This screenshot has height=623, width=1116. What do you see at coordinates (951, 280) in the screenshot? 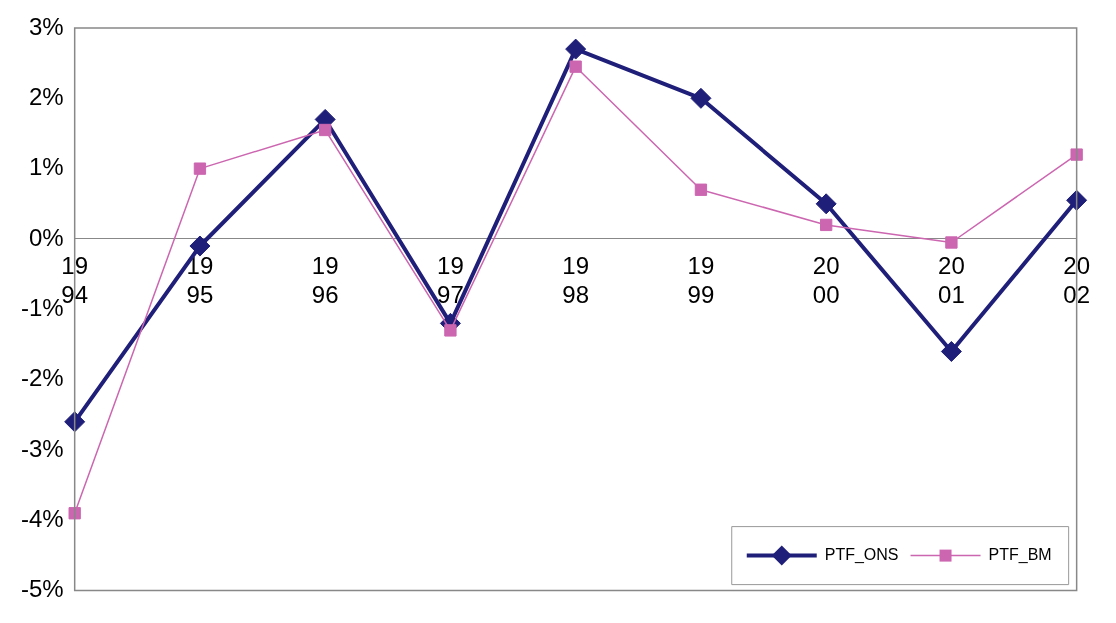
I see `x-tick-label: 2001` at bounding box center [951, 280].